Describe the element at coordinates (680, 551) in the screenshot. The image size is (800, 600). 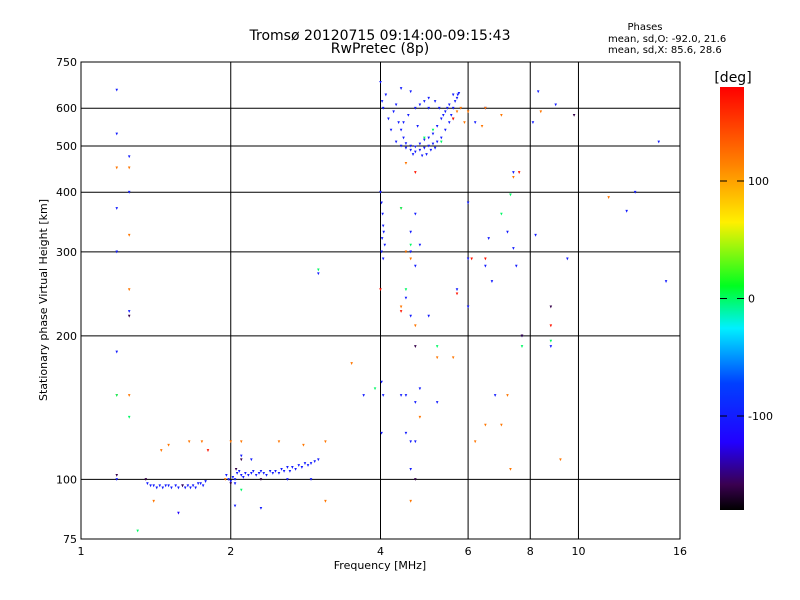
I see `x-tick-label: 16` at that location.